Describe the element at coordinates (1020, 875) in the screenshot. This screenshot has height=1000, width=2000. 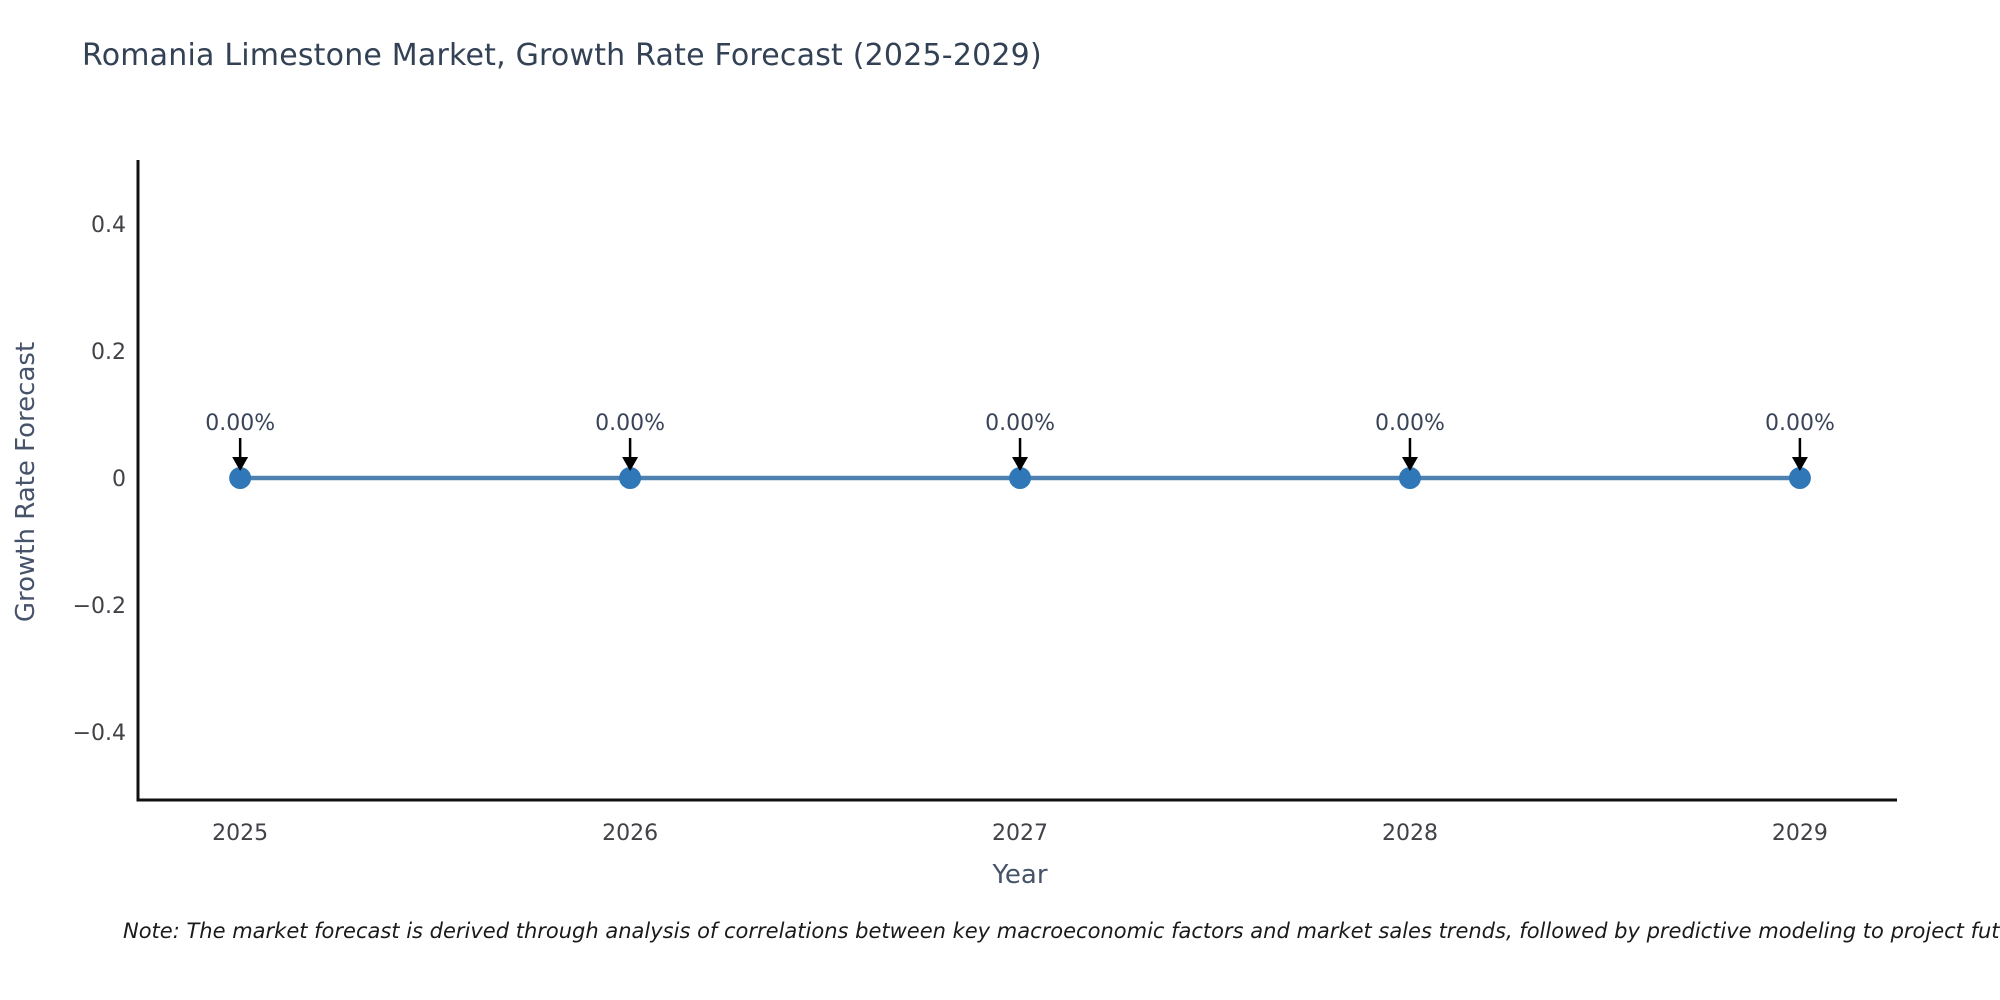
I see `x-axis-label: Year` at that location.